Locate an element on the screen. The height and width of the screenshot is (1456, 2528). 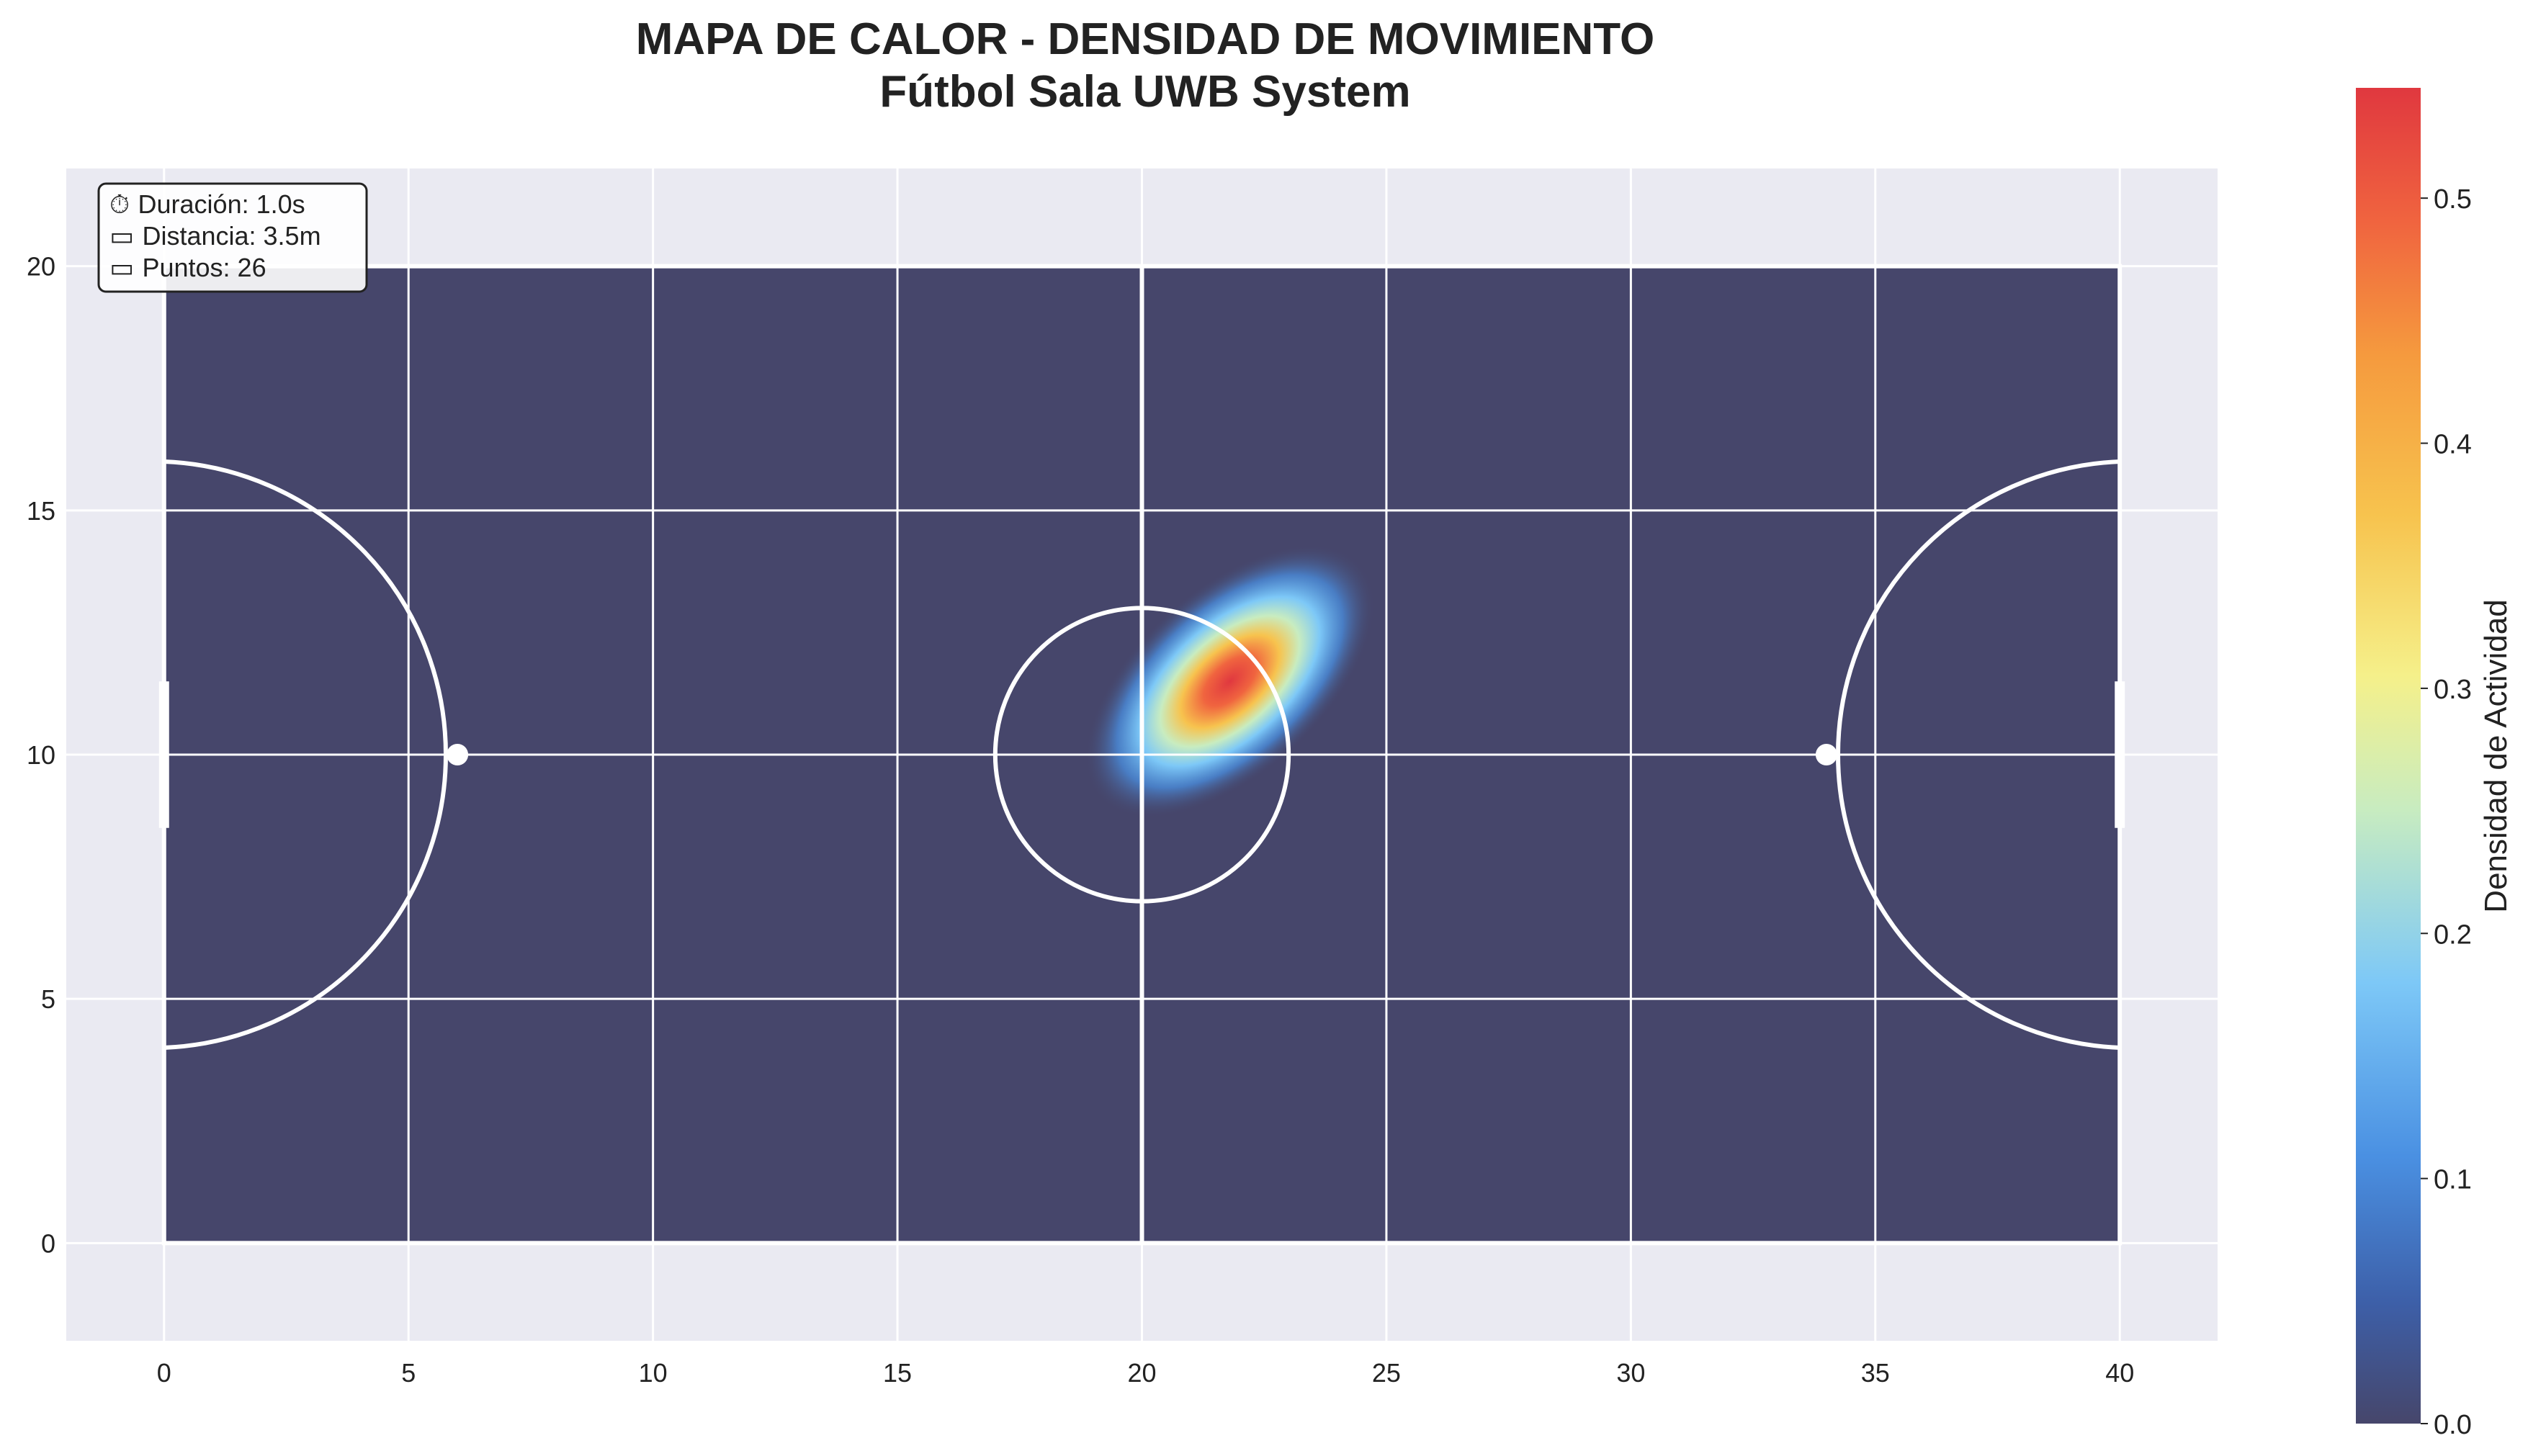
x-tick-label: 40 is located at coordinates (2119, 1373).